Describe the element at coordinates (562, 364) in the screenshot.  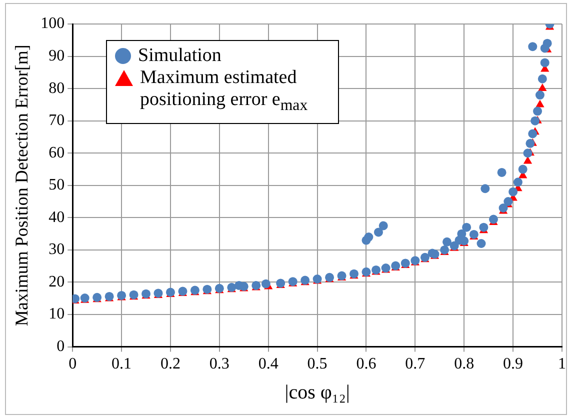
I see `x-tick-label: 1` at that location.